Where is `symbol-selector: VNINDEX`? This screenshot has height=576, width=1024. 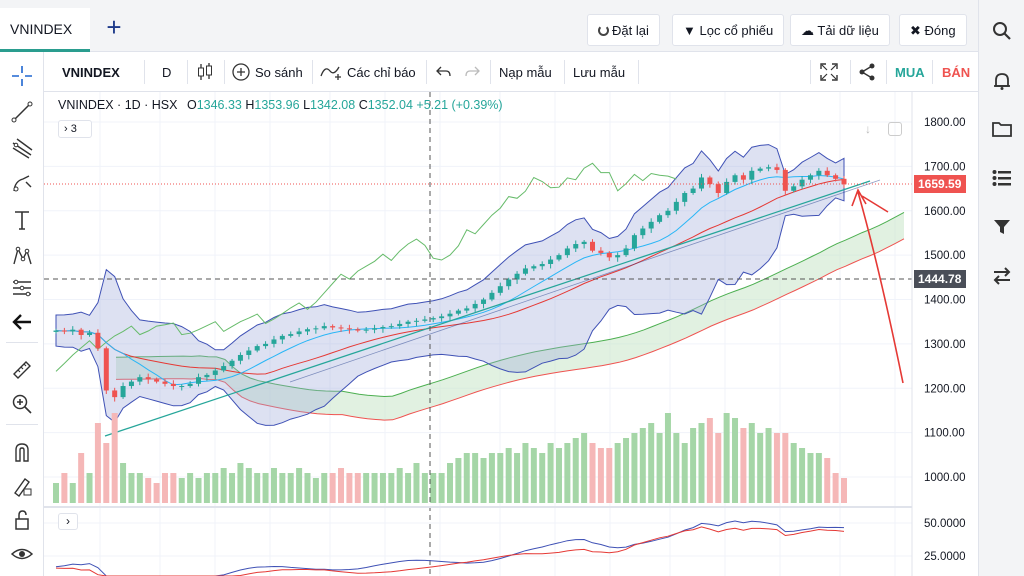 symbol-selector: VNINDEX is located at coordinates (91, 72).